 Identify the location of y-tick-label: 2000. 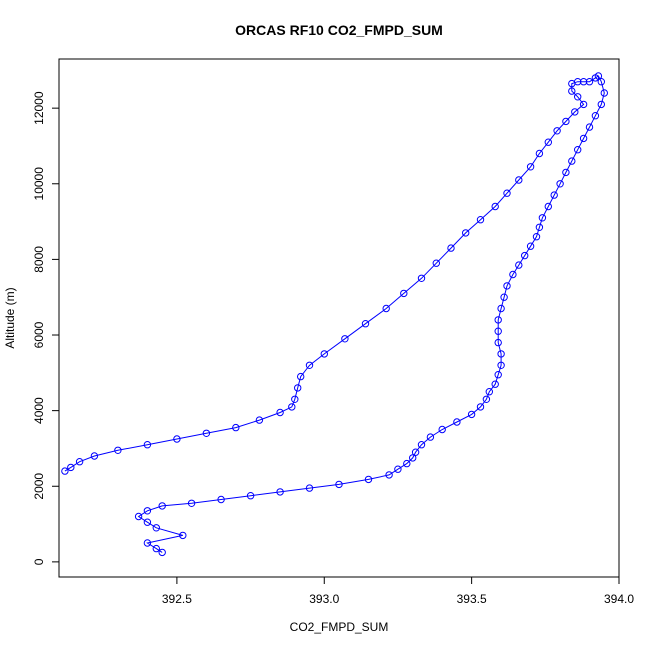
(39, 486).